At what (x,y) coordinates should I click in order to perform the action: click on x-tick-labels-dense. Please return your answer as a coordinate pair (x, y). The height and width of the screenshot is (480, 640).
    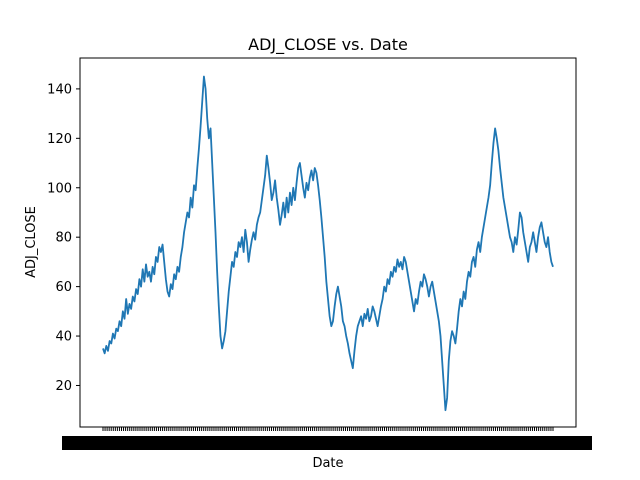
    Looking at the image, I should click on (327, 443).